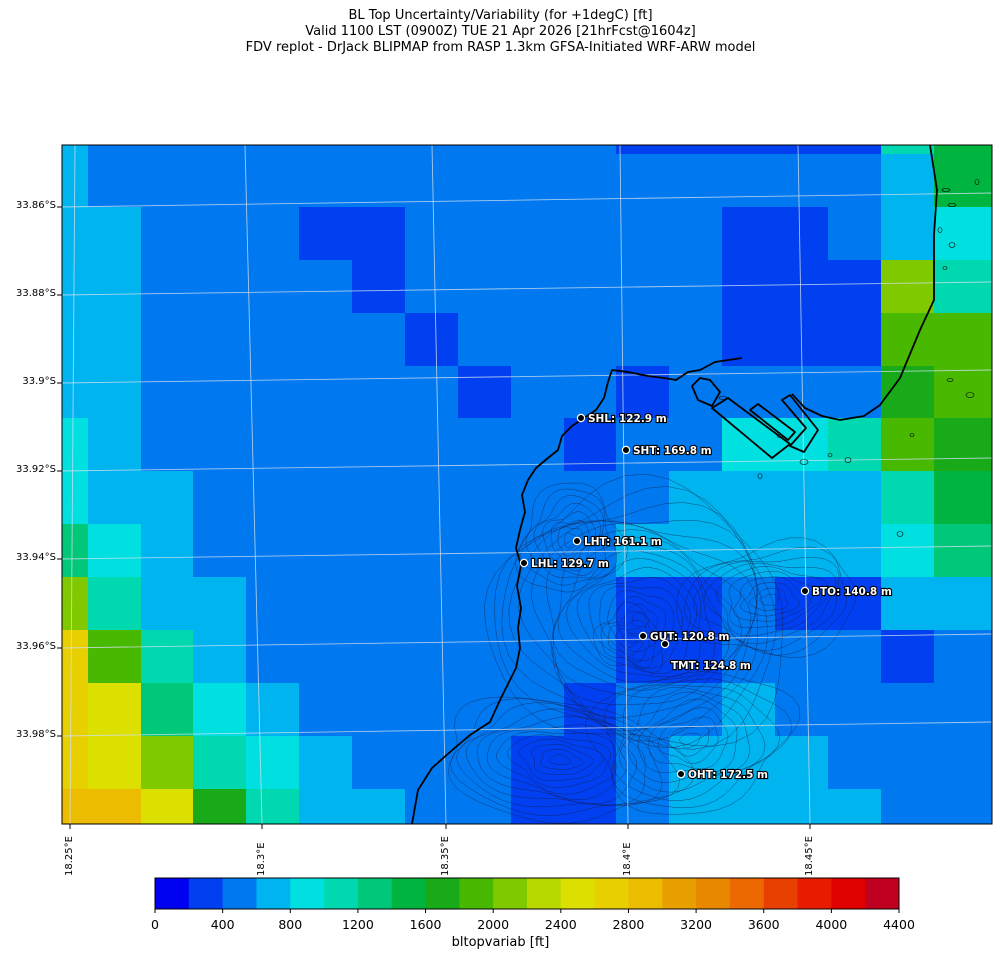 This screenshot has width=1001, height=962. What do you see at coordinates (667, 451) in the screenshot?
I see `station-sht: SHT: 169.8 m` at bounding box center [667, 451].